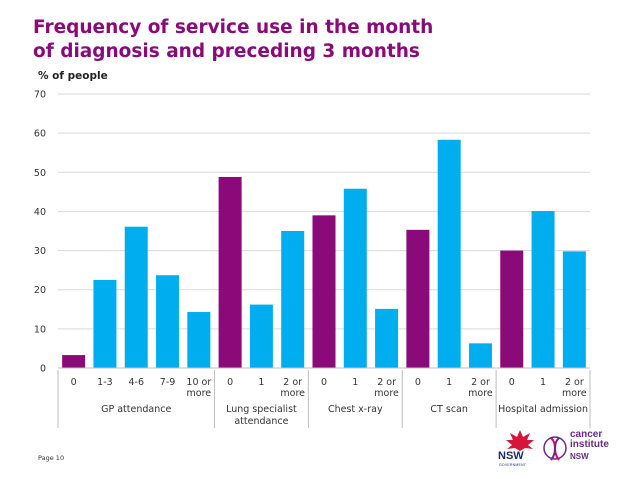 The image size is (638, 479). I want to click on y-tick-label: 60, so click(40, 134).